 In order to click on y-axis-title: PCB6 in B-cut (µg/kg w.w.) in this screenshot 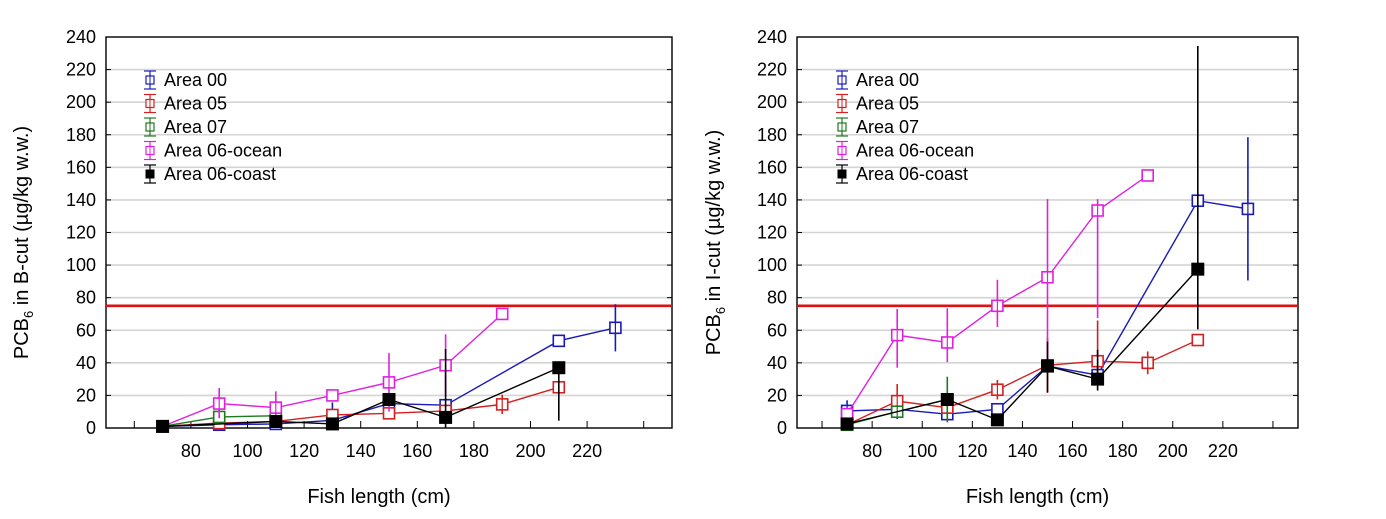, I will do `click(23, 242)`.